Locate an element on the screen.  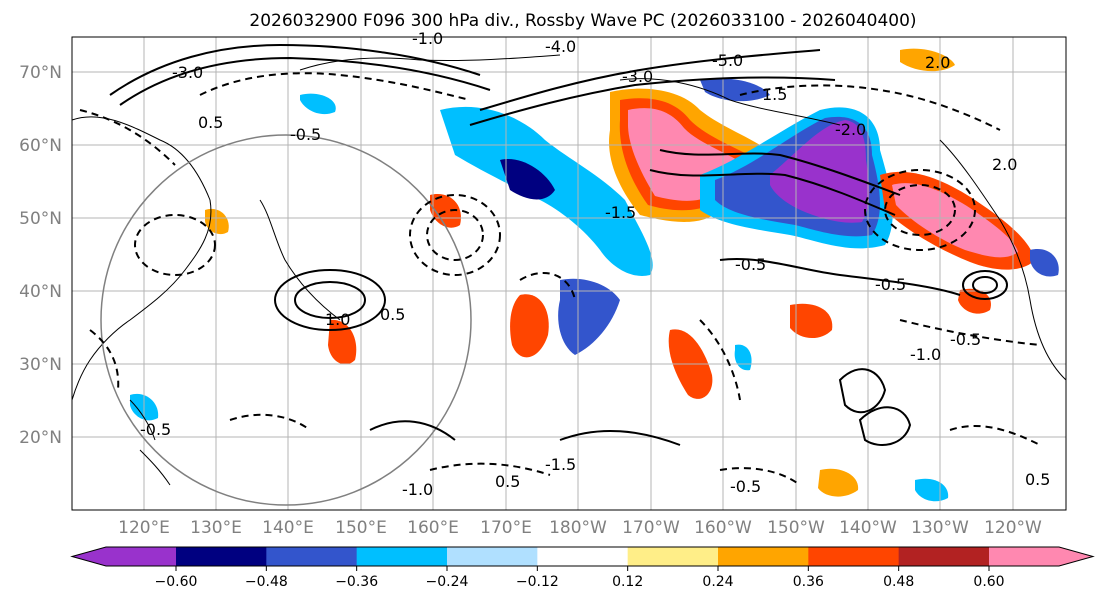
colorbar-tick-label: −0.12 is located at coordinates (537, 582).